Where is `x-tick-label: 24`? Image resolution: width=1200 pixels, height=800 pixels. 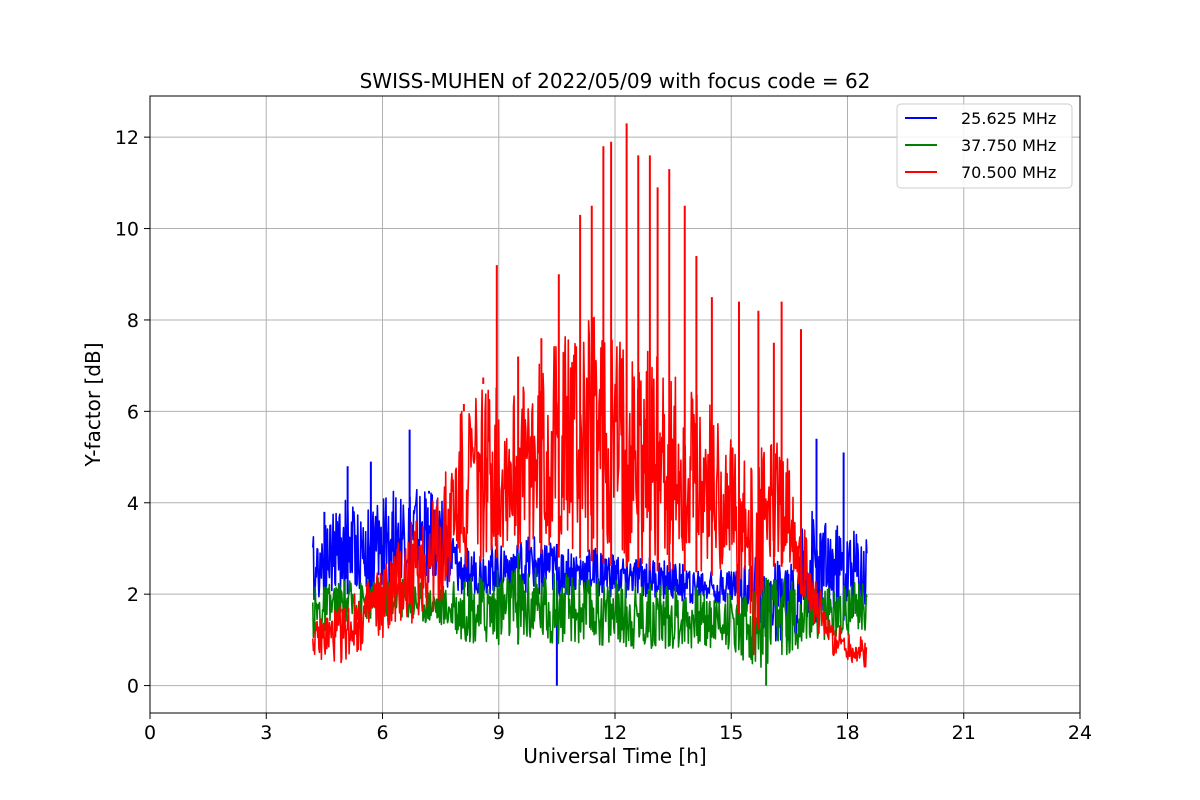 x-tick-label: 24 is located at coordinates (1080, 733).